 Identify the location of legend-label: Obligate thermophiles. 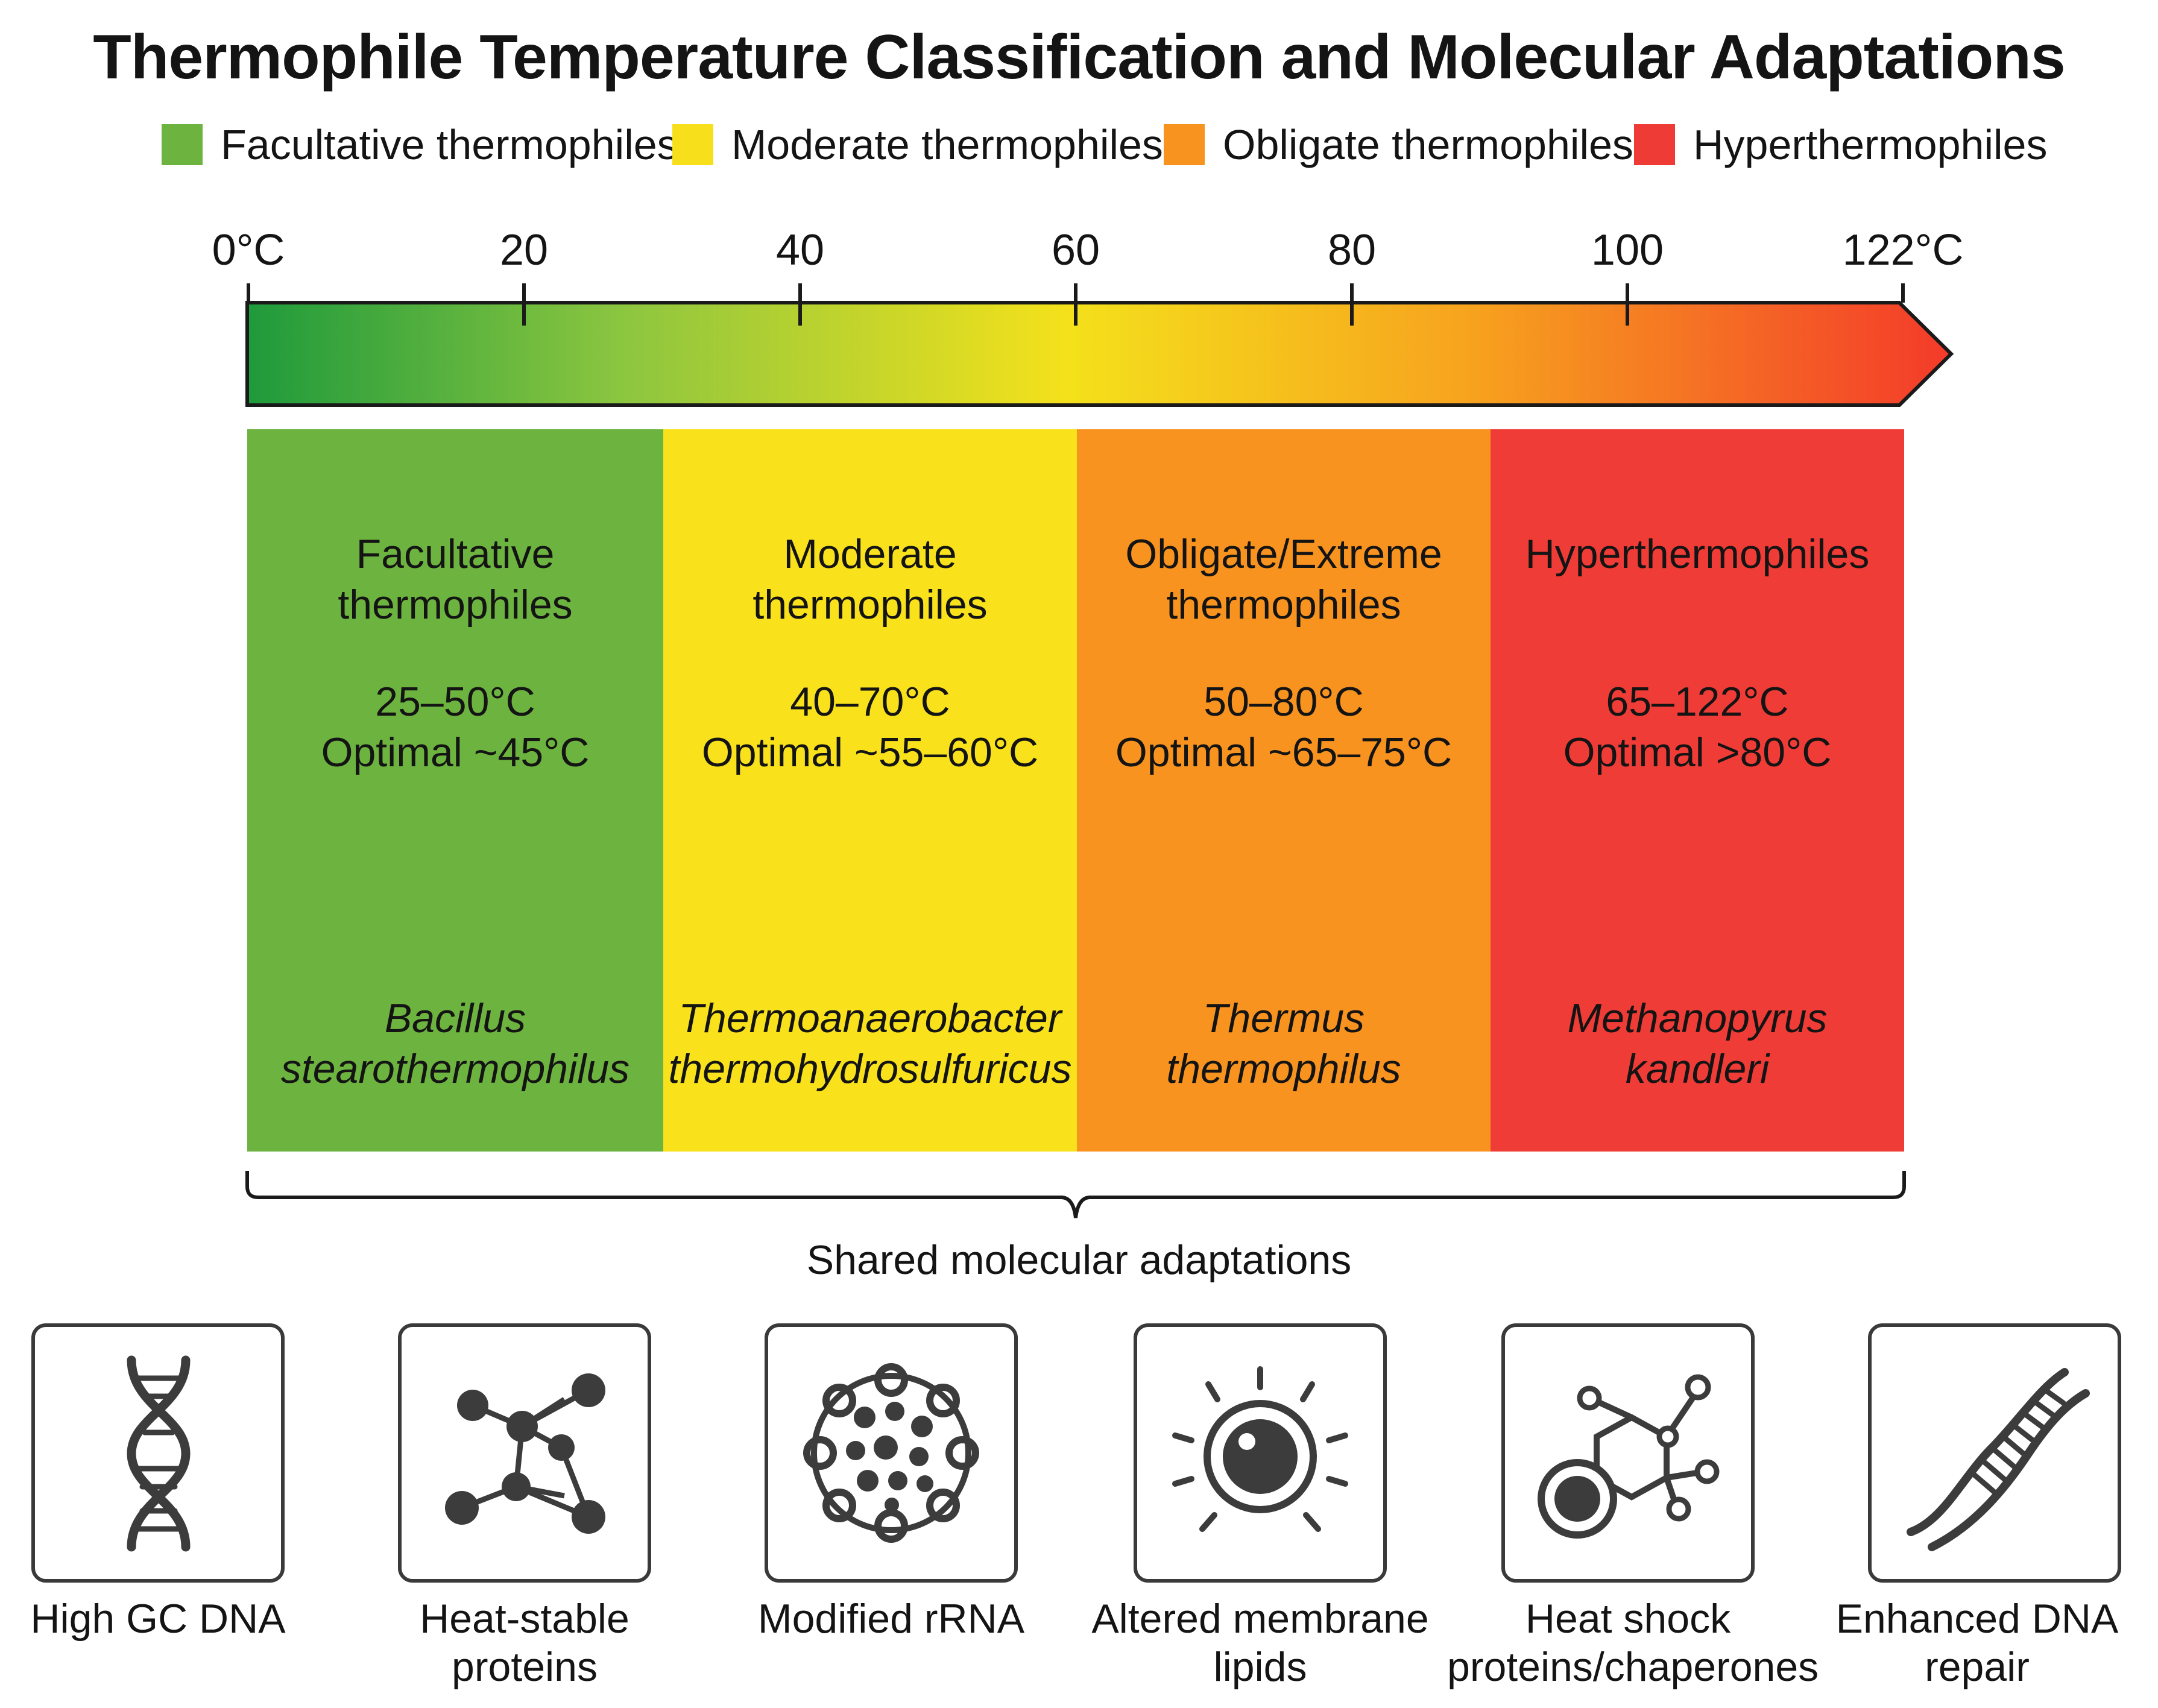
(1428, 144).